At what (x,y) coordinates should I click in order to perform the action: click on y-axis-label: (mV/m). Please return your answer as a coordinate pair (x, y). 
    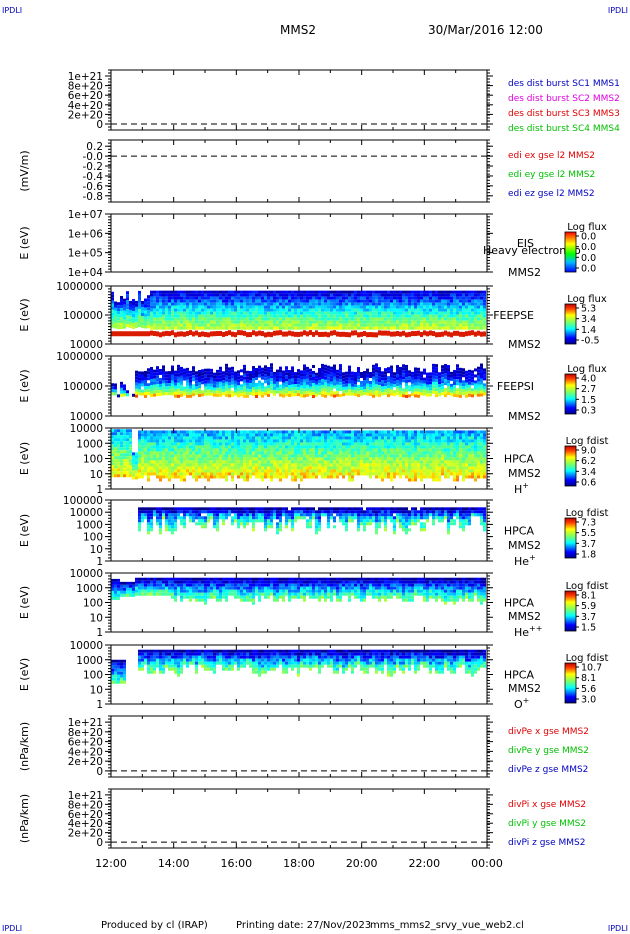
    Looking at the image, I should click on (24, 170).